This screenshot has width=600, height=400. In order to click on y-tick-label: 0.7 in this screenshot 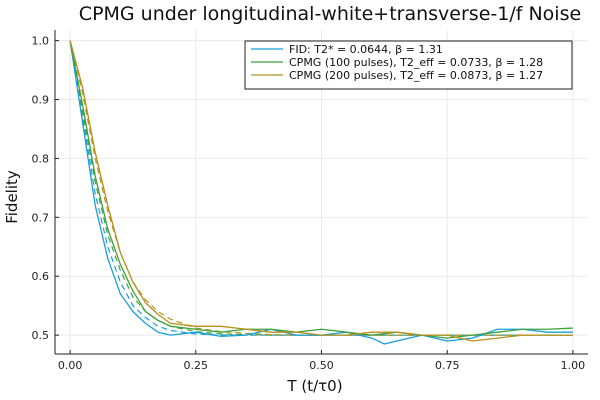, I will do `click(41, 217)`.